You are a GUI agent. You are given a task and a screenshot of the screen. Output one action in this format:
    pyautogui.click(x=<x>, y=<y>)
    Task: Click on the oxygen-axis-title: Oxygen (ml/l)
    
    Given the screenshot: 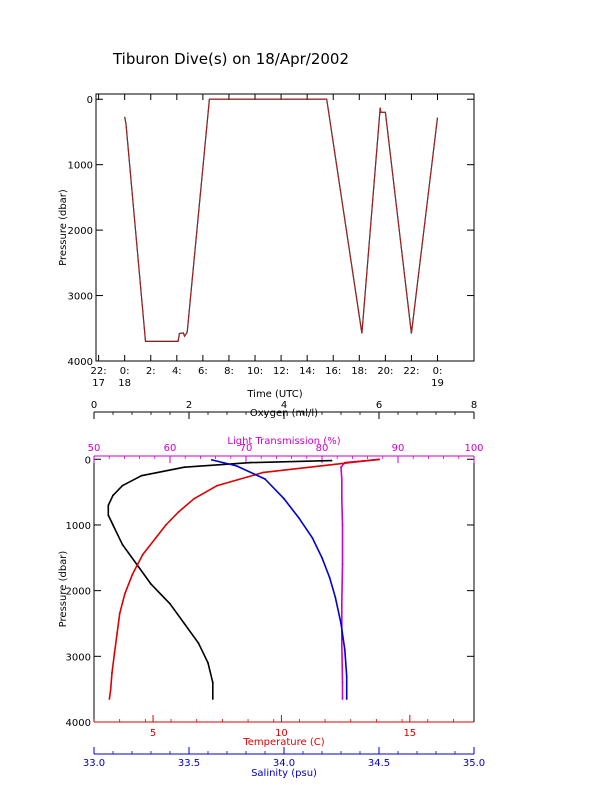 What is the action you would take?
    pyautogui.click(x=284, y=413)
    